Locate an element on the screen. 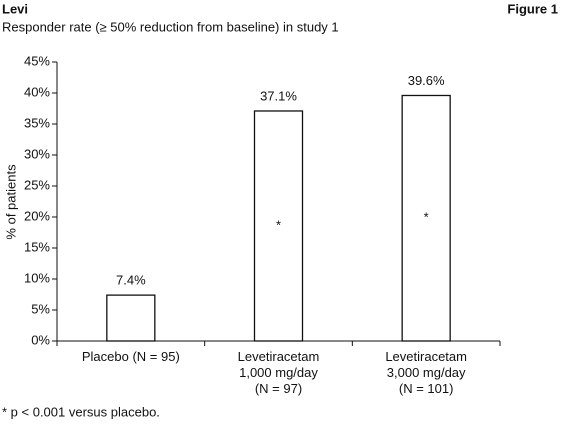  footnote: * p < 0.001 versus placebo. is located at coordinates (81, 411).